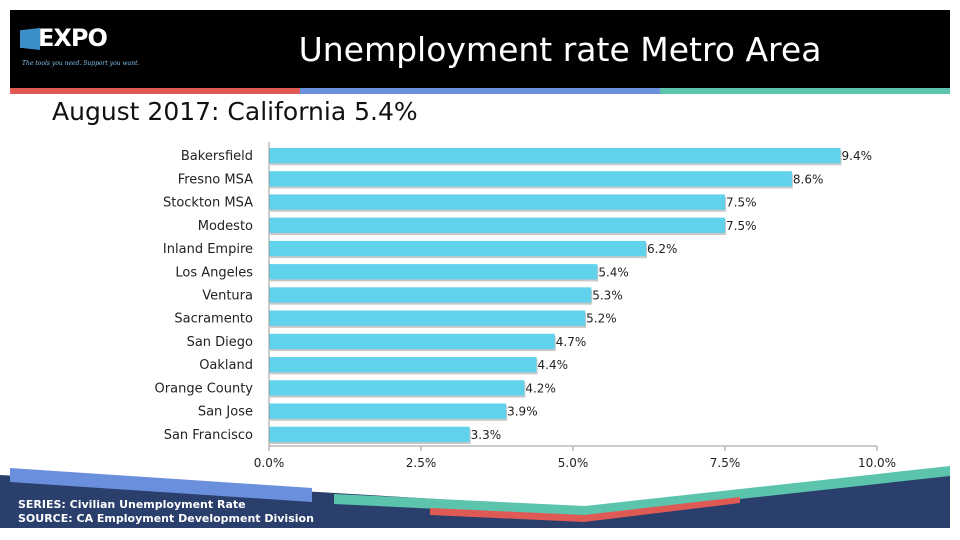  What do you see at coordinates (235, 111) in the screenshot?
I see `chart-subtitle: August 2017: California 5.4%` at bounding box center [235, 111].